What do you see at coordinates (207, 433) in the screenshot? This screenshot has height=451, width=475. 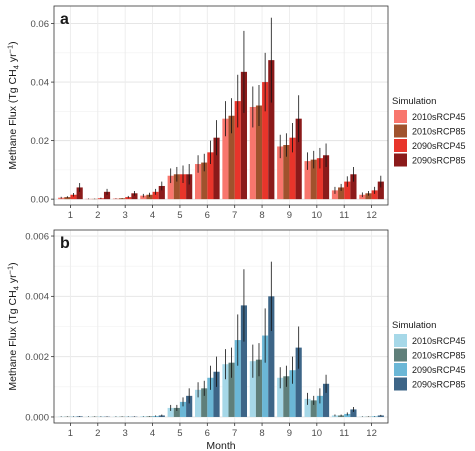 I see `x-tick-label: 6` at bounding box center [207, 433].